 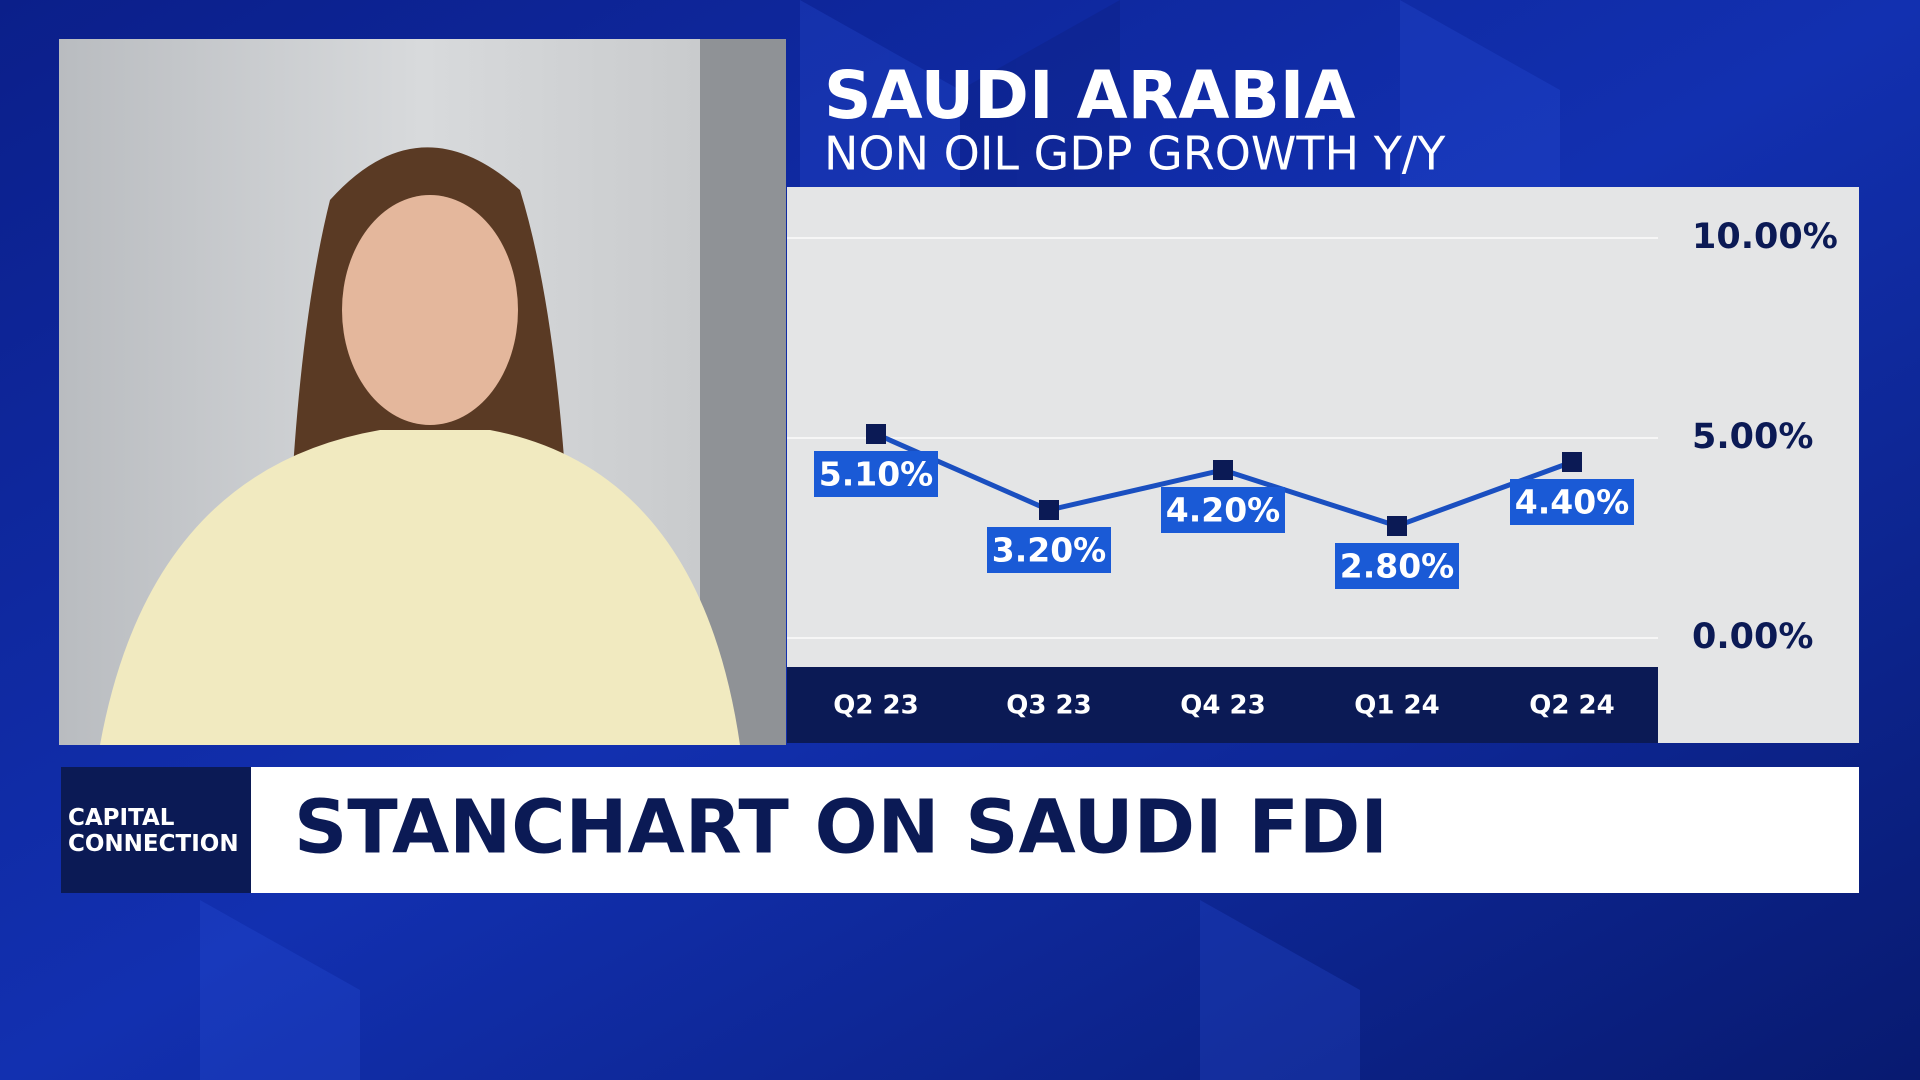 I want to click on value-label: 5.10%, so click(x=876, y=474).